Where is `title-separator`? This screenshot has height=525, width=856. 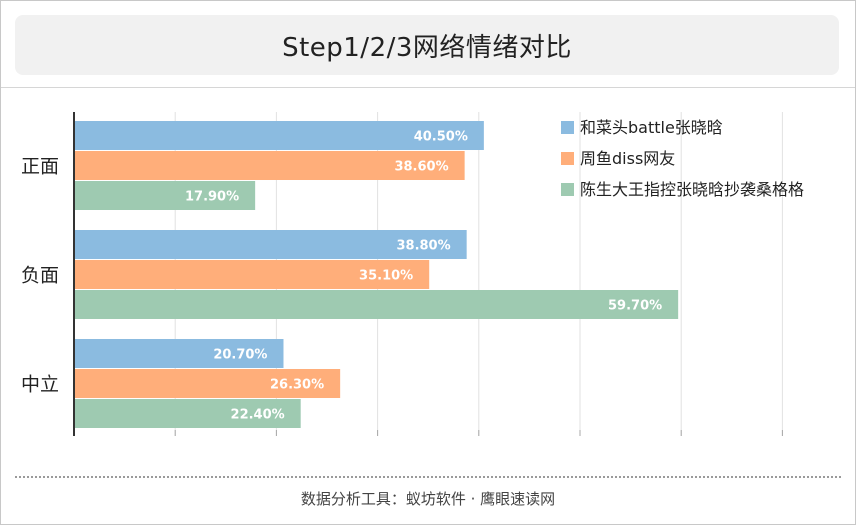
title-separator is located at coordinates (428, 87).